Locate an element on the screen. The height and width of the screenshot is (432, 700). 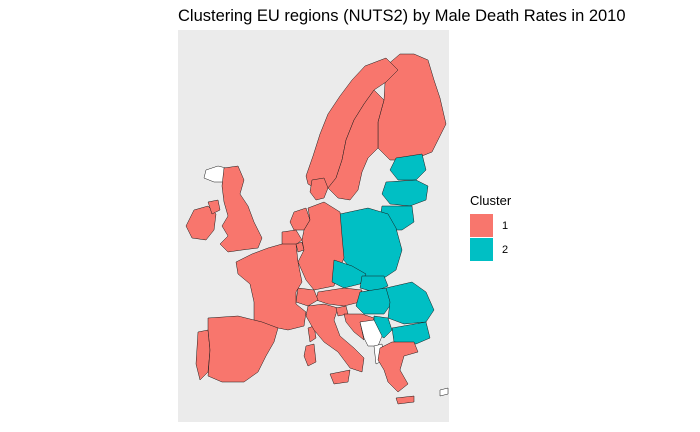
cyprus-region is located at coordinates (444, 392).